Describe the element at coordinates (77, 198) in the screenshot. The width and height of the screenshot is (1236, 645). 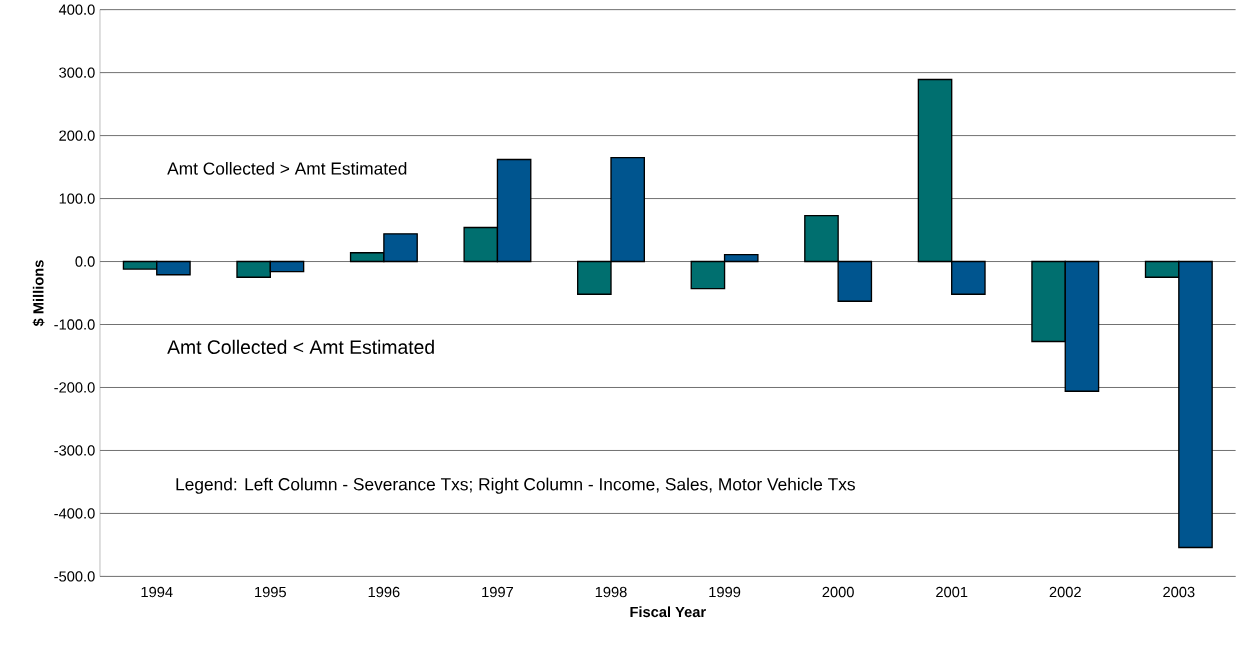
I see `y-tick-label: 100.0` at that location.